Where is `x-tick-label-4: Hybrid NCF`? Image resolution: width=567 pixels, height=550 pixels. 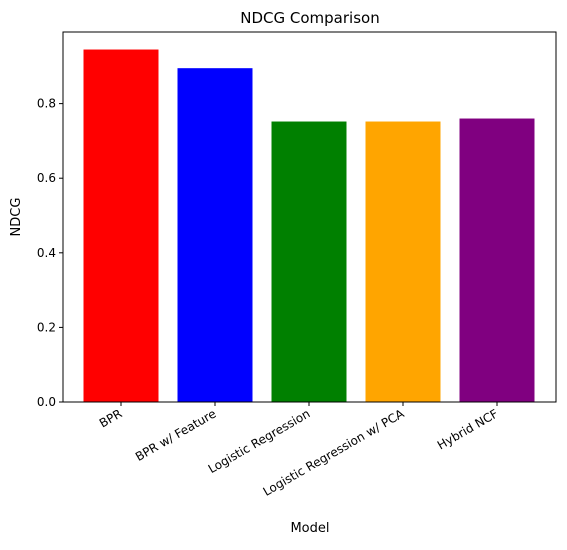 x-tick-label-4: Hybrid NCF is located at coordinates (468, 429).